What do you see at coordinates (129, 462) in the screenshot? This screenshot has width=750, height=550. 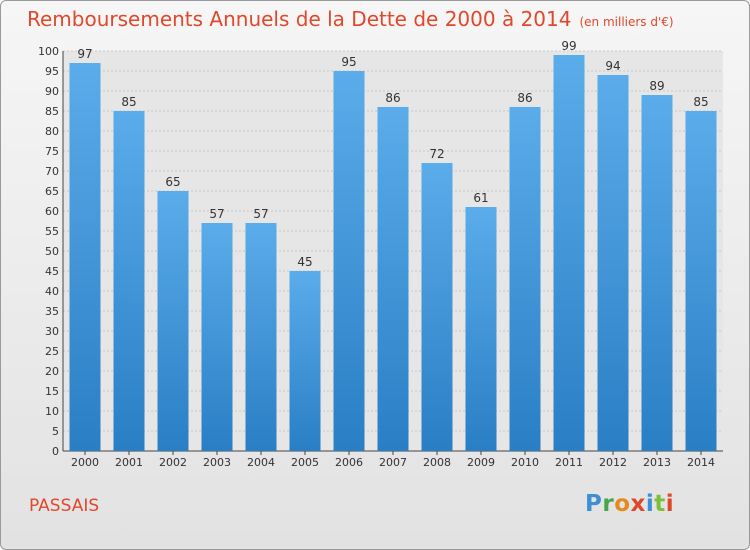 I see `x-tick-label: 2001` at bounding box center [129, 462].